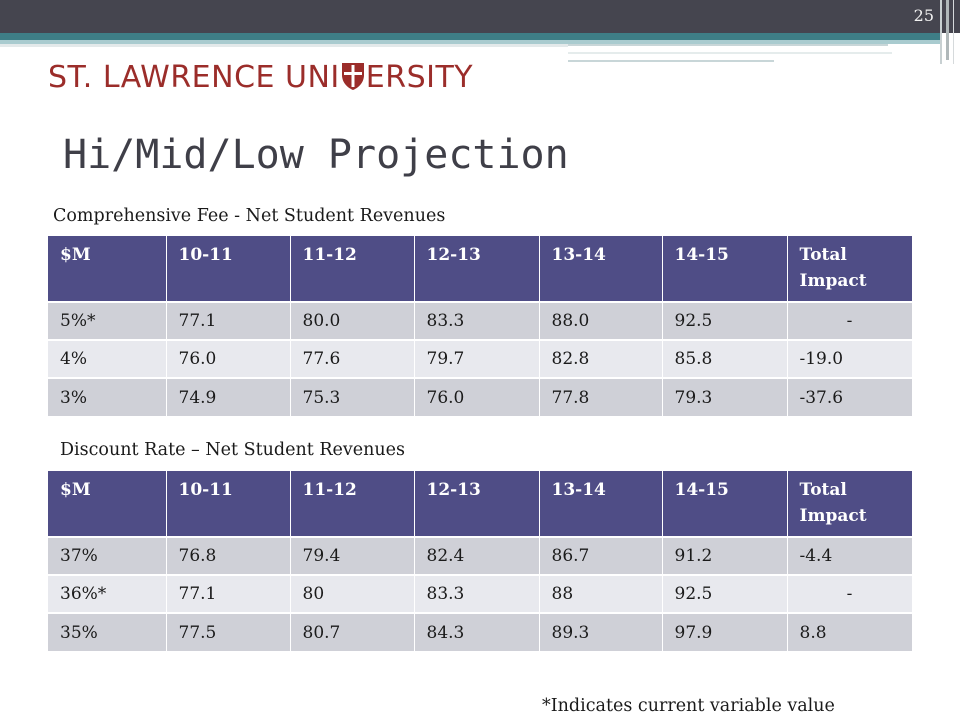 Image resolution: width=960 pixels, height=720 pixels. I want to click on table-cell: 86.7, so click(601, 555).